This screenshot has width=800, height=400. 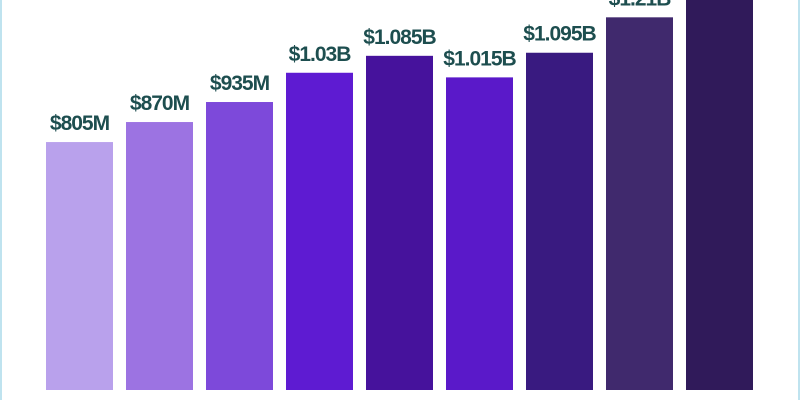 I want to click on value-label: $1.03B, so click(x=320, y=54).